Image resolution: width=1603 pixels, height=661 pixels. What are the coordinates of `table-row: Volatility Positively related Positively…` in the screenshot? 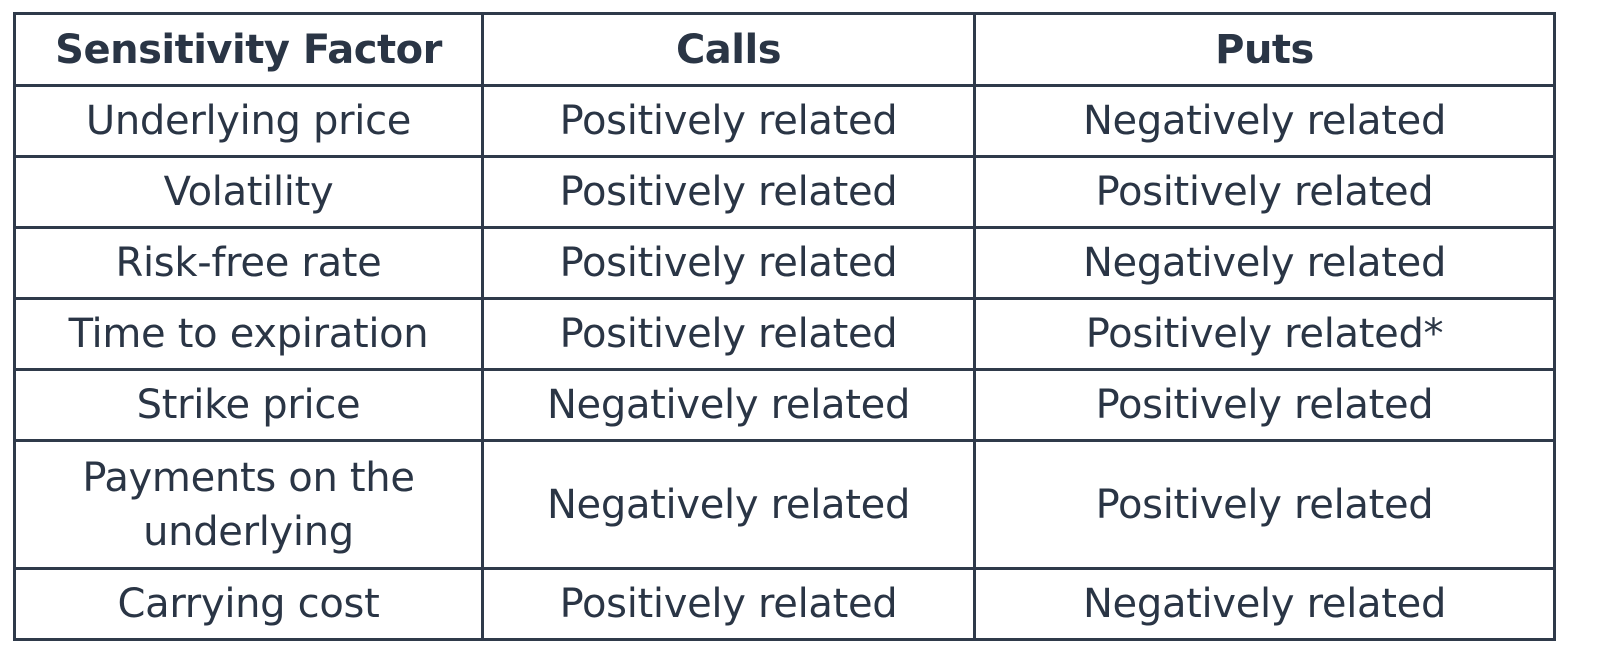 It's located at (784, 192).